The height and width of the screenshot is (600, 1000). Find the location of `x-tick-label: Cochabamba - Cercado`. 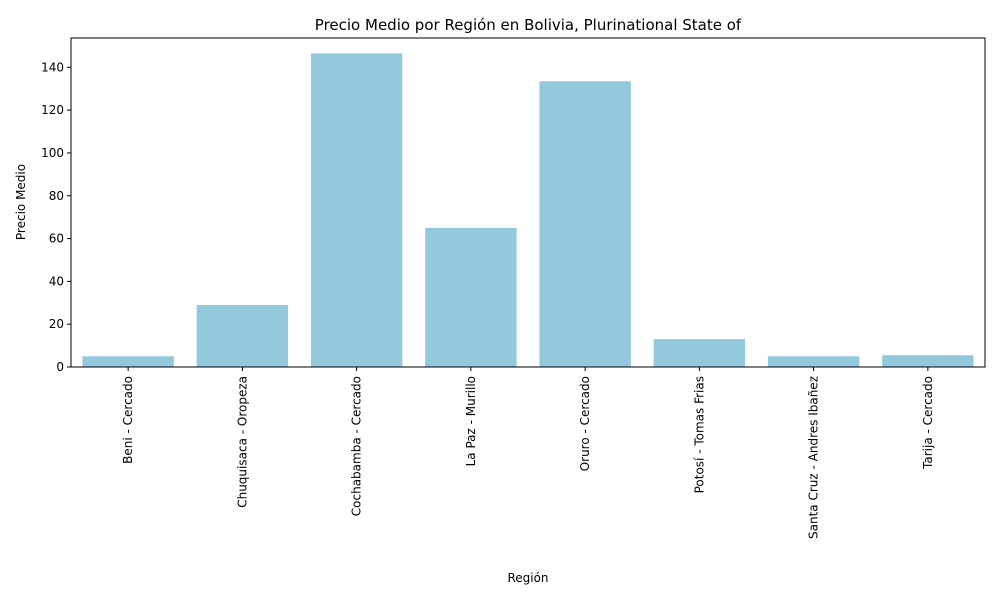

x-tick-label: Cochabamba - Cercado is located at coordinates (357, 446).